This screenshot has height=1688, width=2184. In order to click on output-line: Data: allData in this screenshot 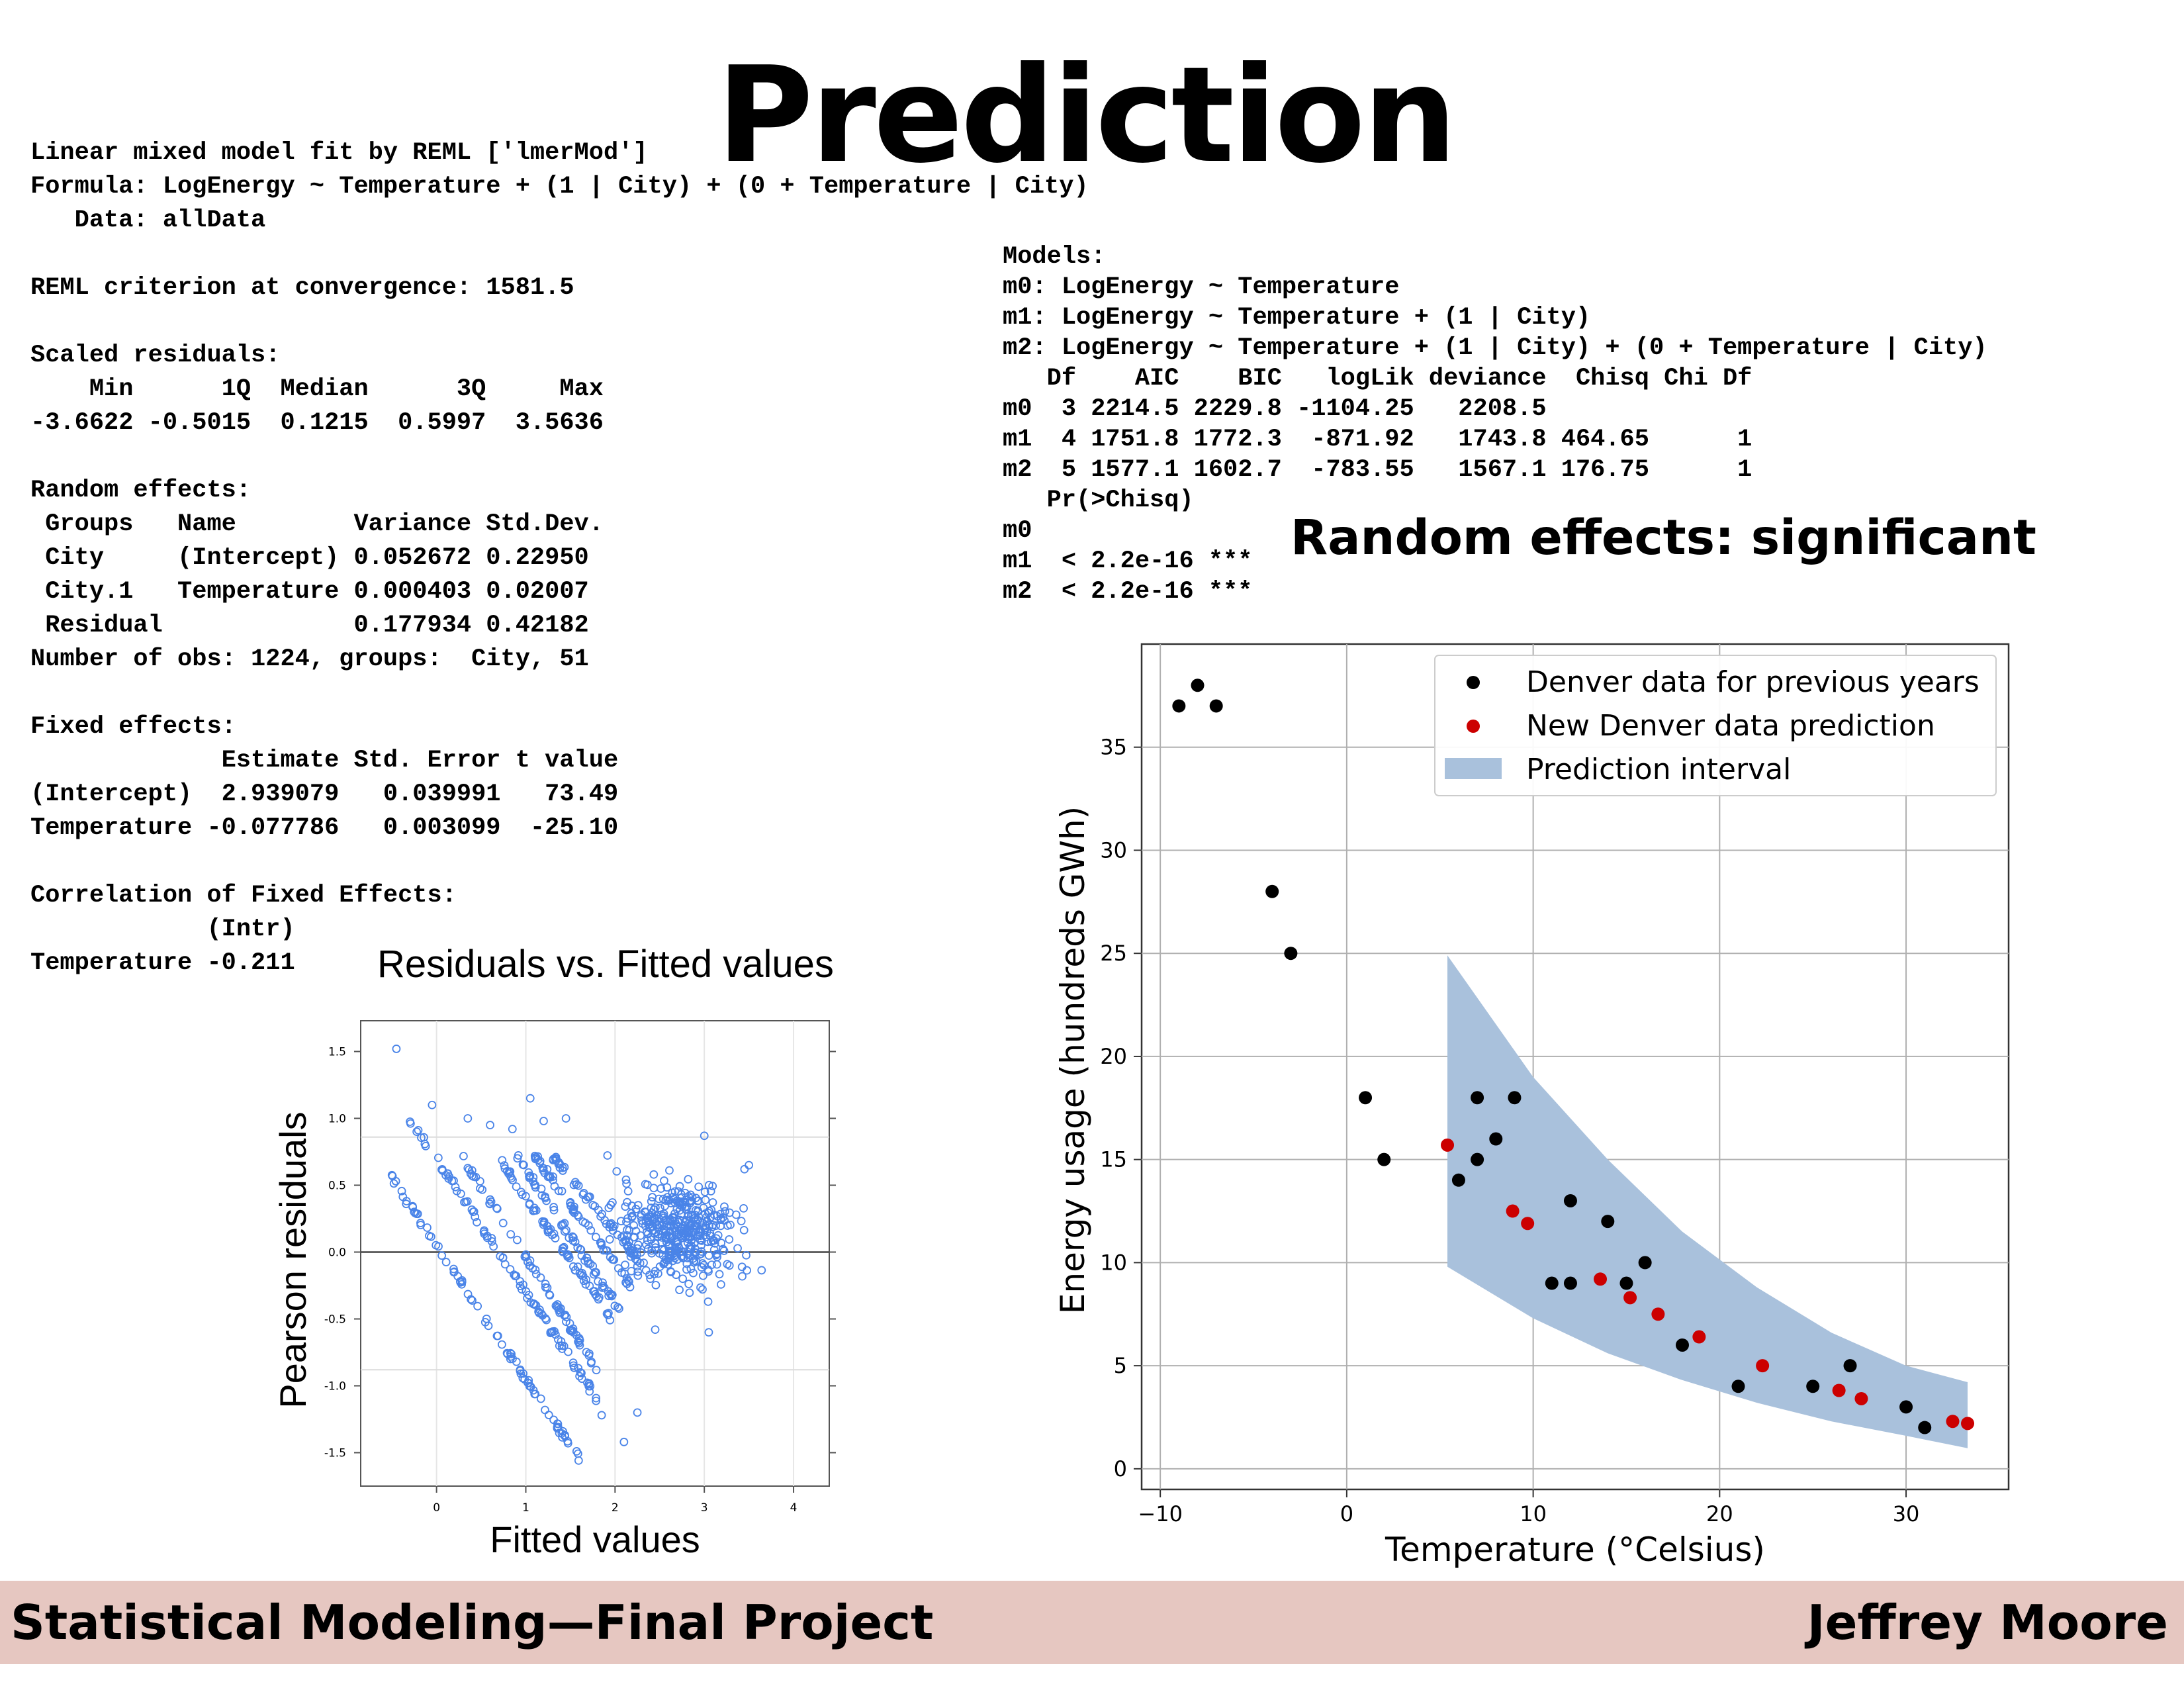, I will do `click(148, 220)`.